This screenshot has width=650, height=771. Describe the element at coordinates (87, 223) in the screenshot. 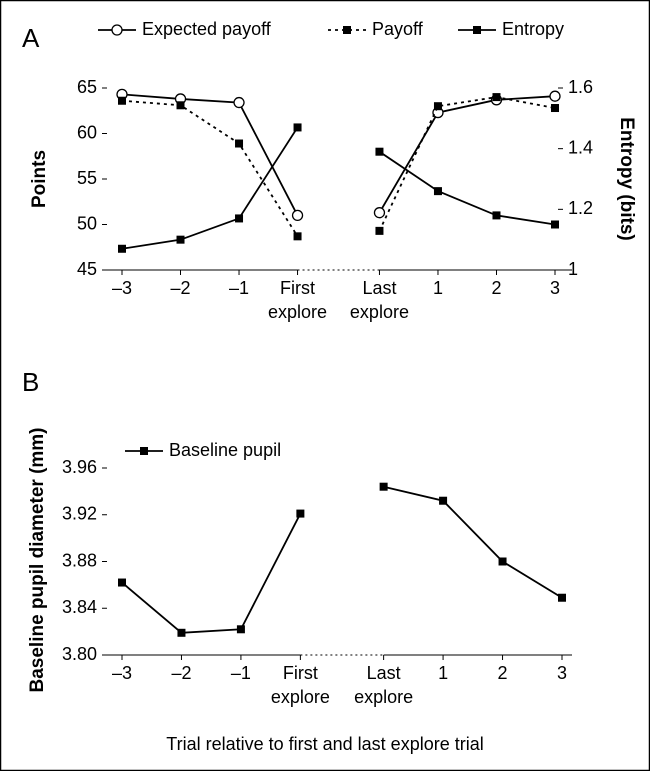

I see `y-tick-label: 50` at that location.